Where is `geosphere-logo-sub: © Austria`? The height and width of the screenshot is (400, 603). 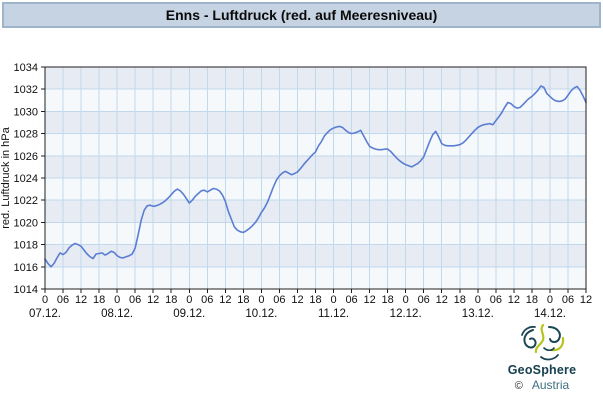 geosphere-logo-sub: © Austria is located at coordinates (542, 384).